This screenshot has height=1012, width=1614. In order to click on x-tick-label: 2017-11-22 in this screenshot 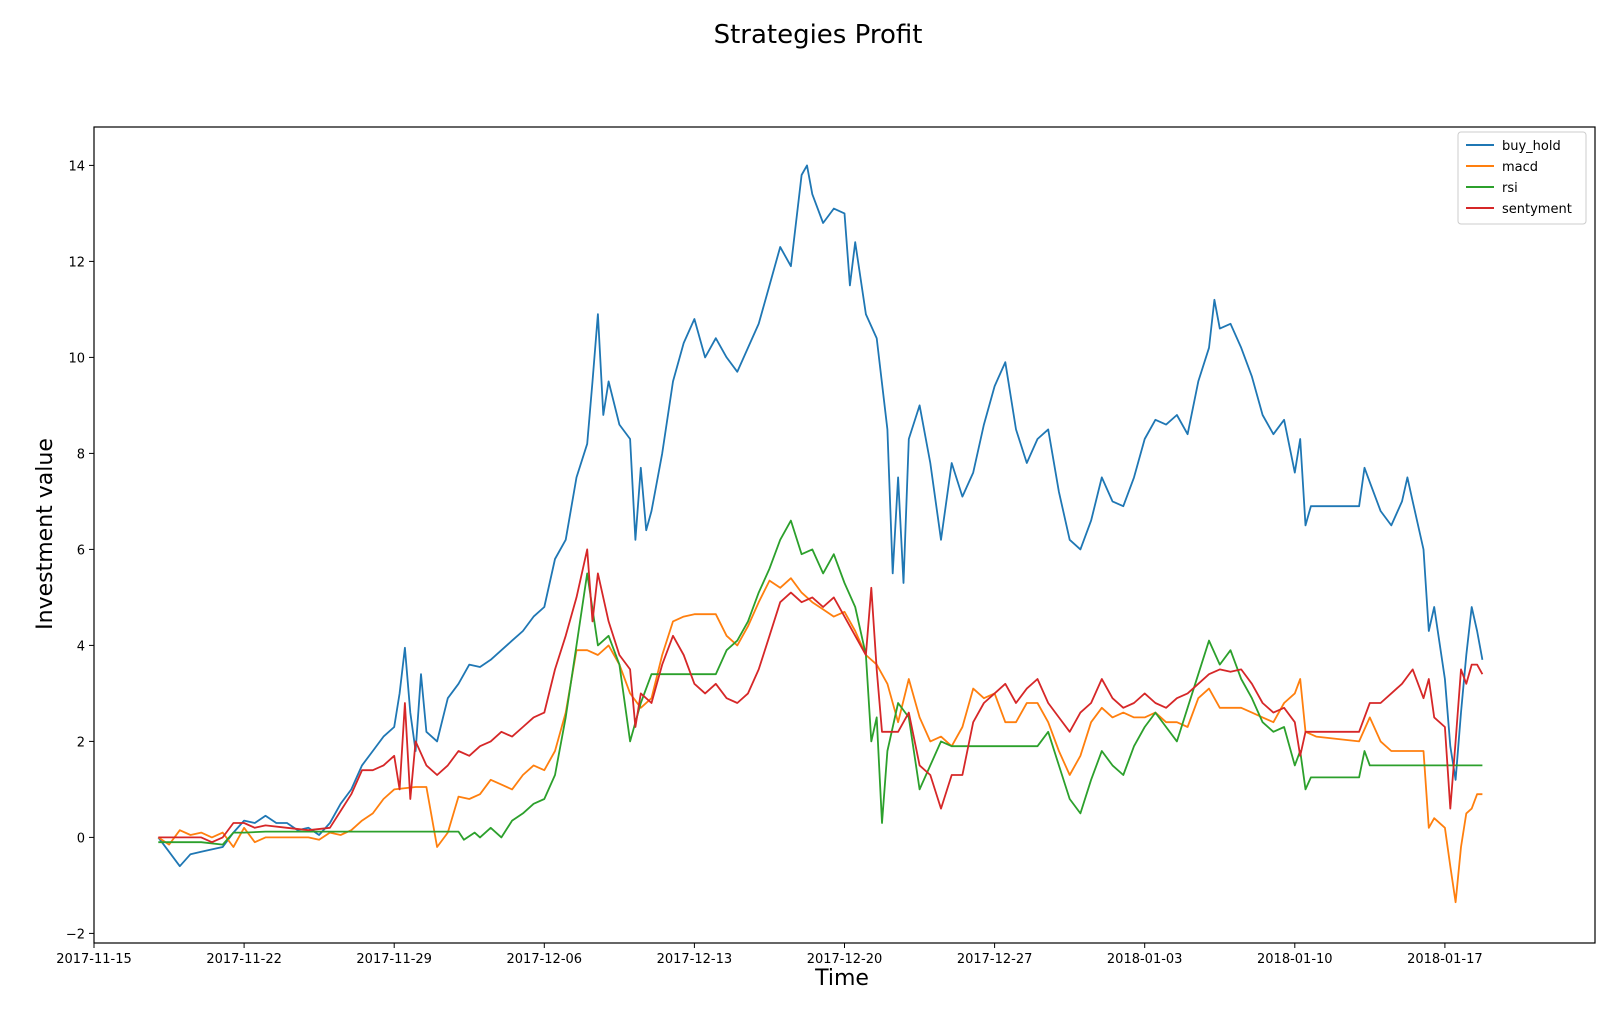, I will do `click(244, 959)`.